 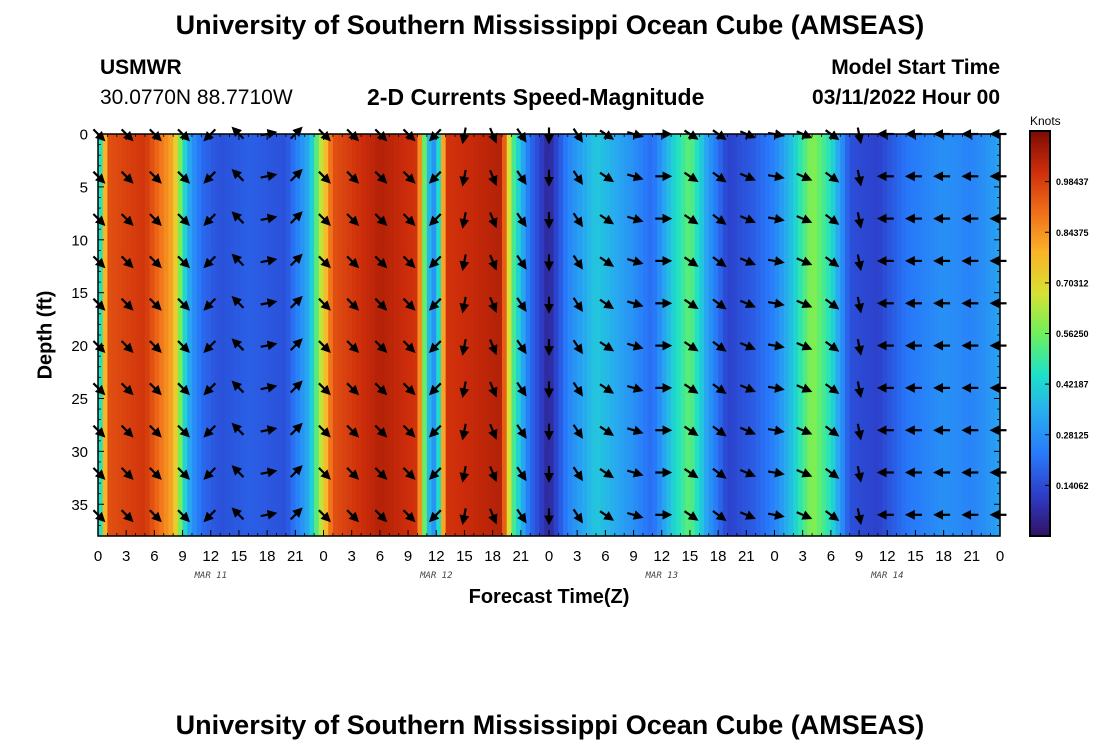 I want to click on x-axis-label: Forecast Time(Z), so click(x=549, y=597).